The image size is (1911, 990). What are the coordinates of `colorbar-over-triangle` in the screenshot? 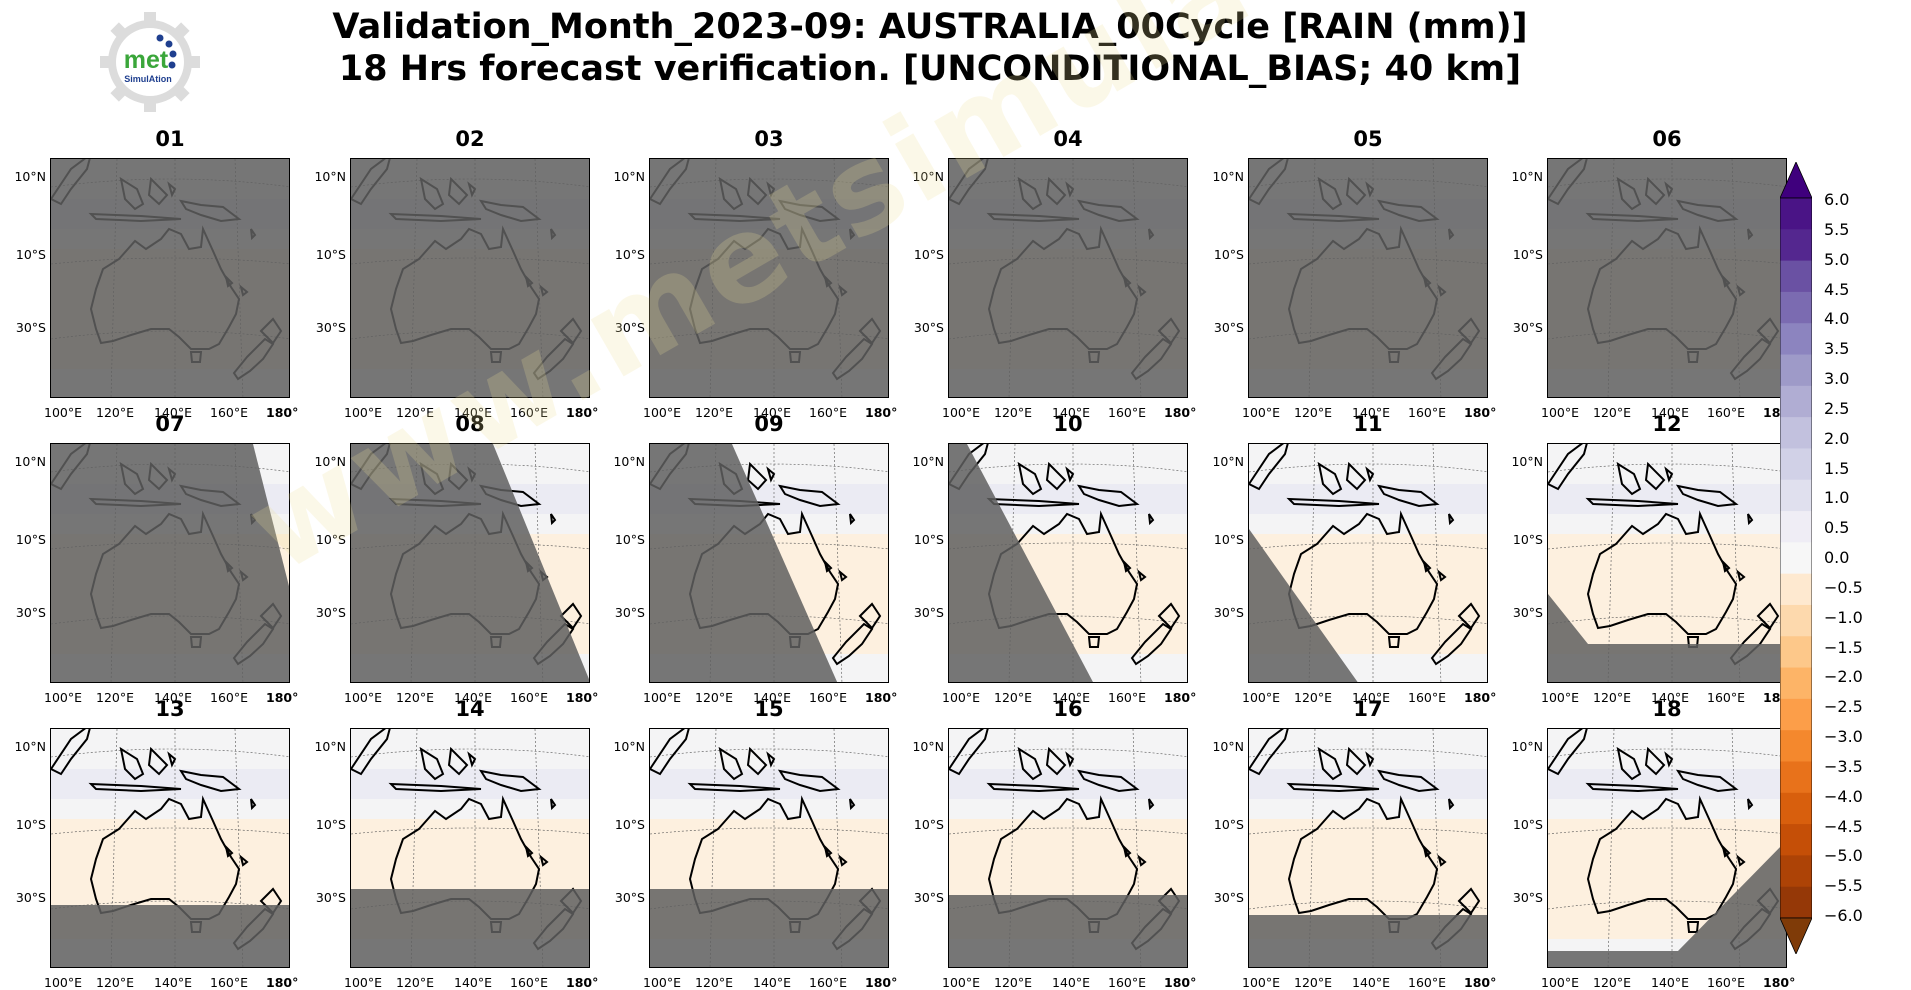 It's located at (1796, 180).